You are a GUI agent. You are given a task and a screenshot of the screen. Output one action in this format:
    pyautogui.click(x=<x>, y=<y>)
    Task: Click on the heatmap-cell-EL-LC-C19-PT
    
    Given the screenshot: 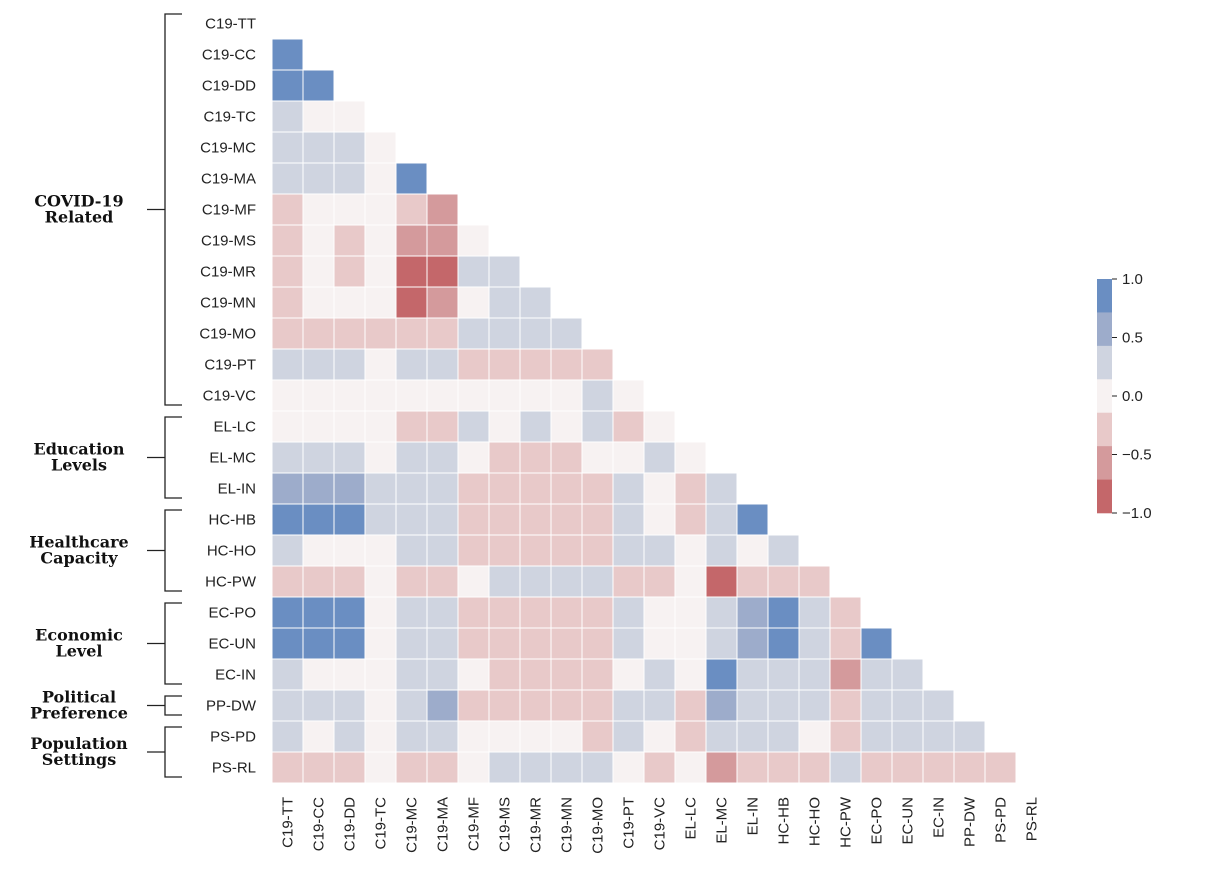 What is the action you would take?
    pyautogui.click(x=628, y=426)
    